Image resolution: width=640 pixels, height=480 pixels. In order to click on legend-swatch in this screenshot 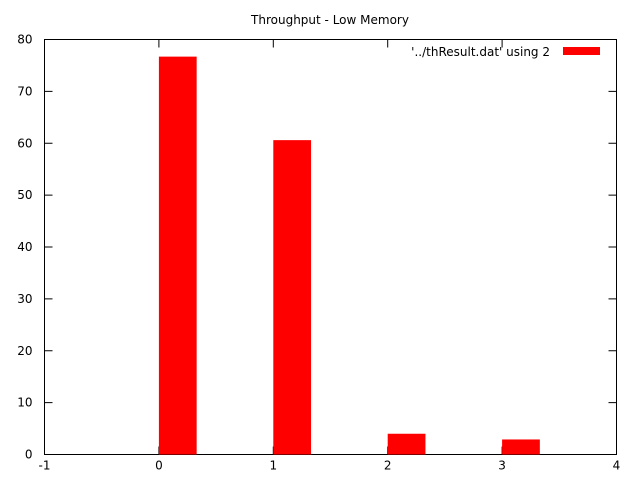, I will do `click(581, 51)`.